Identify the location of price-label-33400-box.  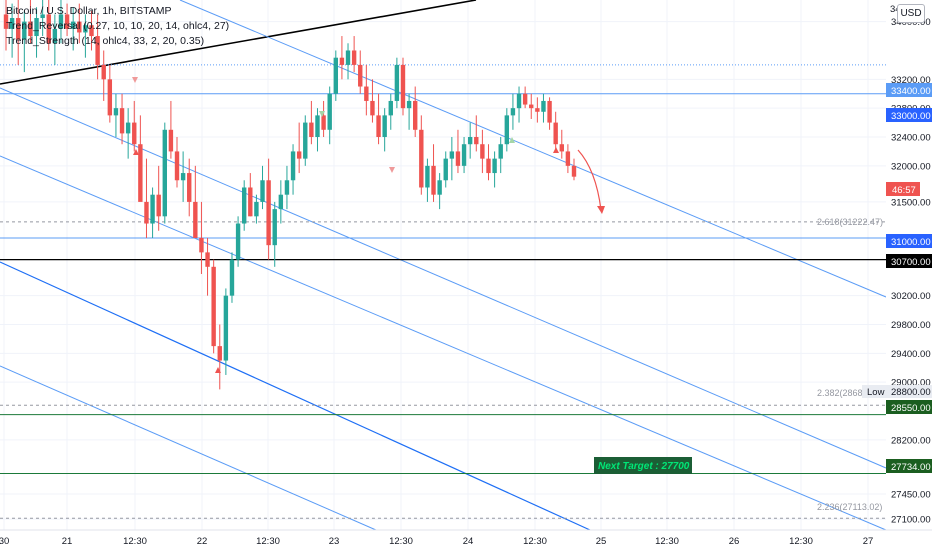
(909, 90).